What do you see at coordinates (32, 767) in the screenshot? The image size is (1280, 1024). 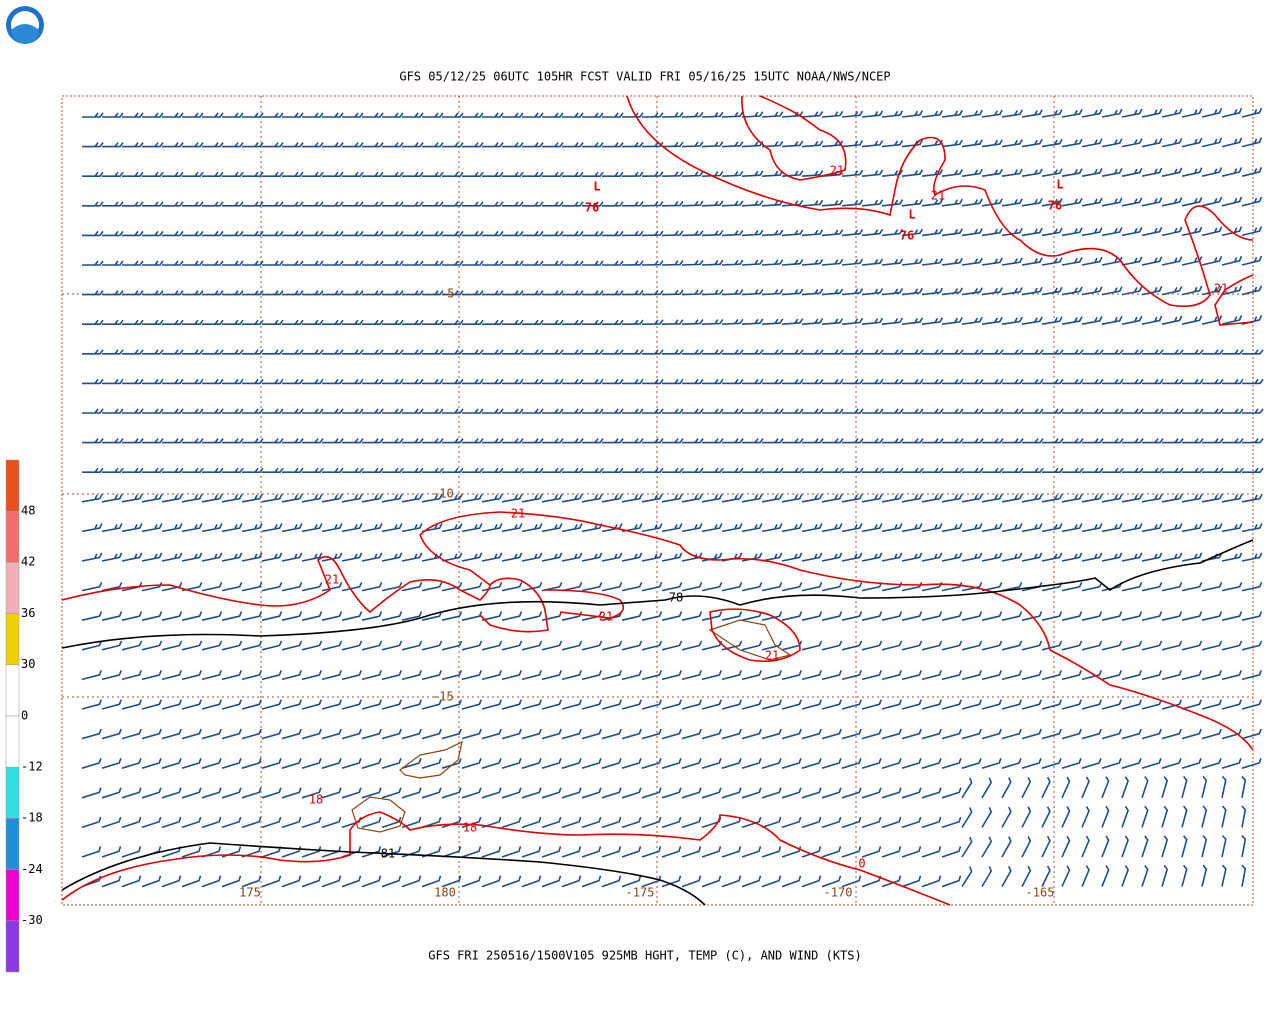 I see `colorbar-label: -12` at bounding box center [32, 767].